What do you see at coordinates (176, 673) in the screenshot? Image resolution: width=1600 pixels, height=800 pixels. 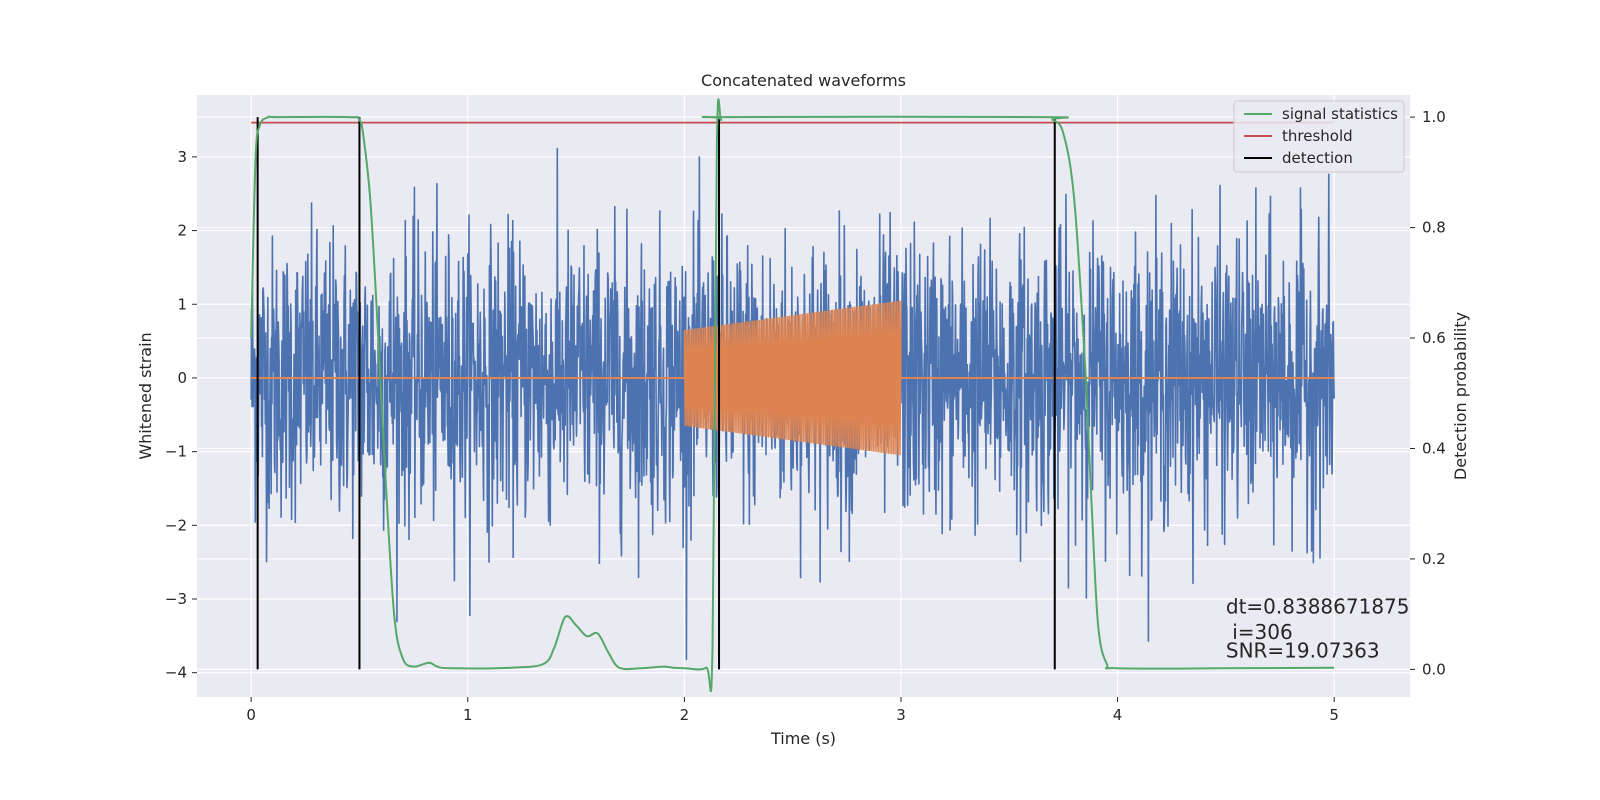 I see `y-tick-label: −4` at bounding box center [176, 673].